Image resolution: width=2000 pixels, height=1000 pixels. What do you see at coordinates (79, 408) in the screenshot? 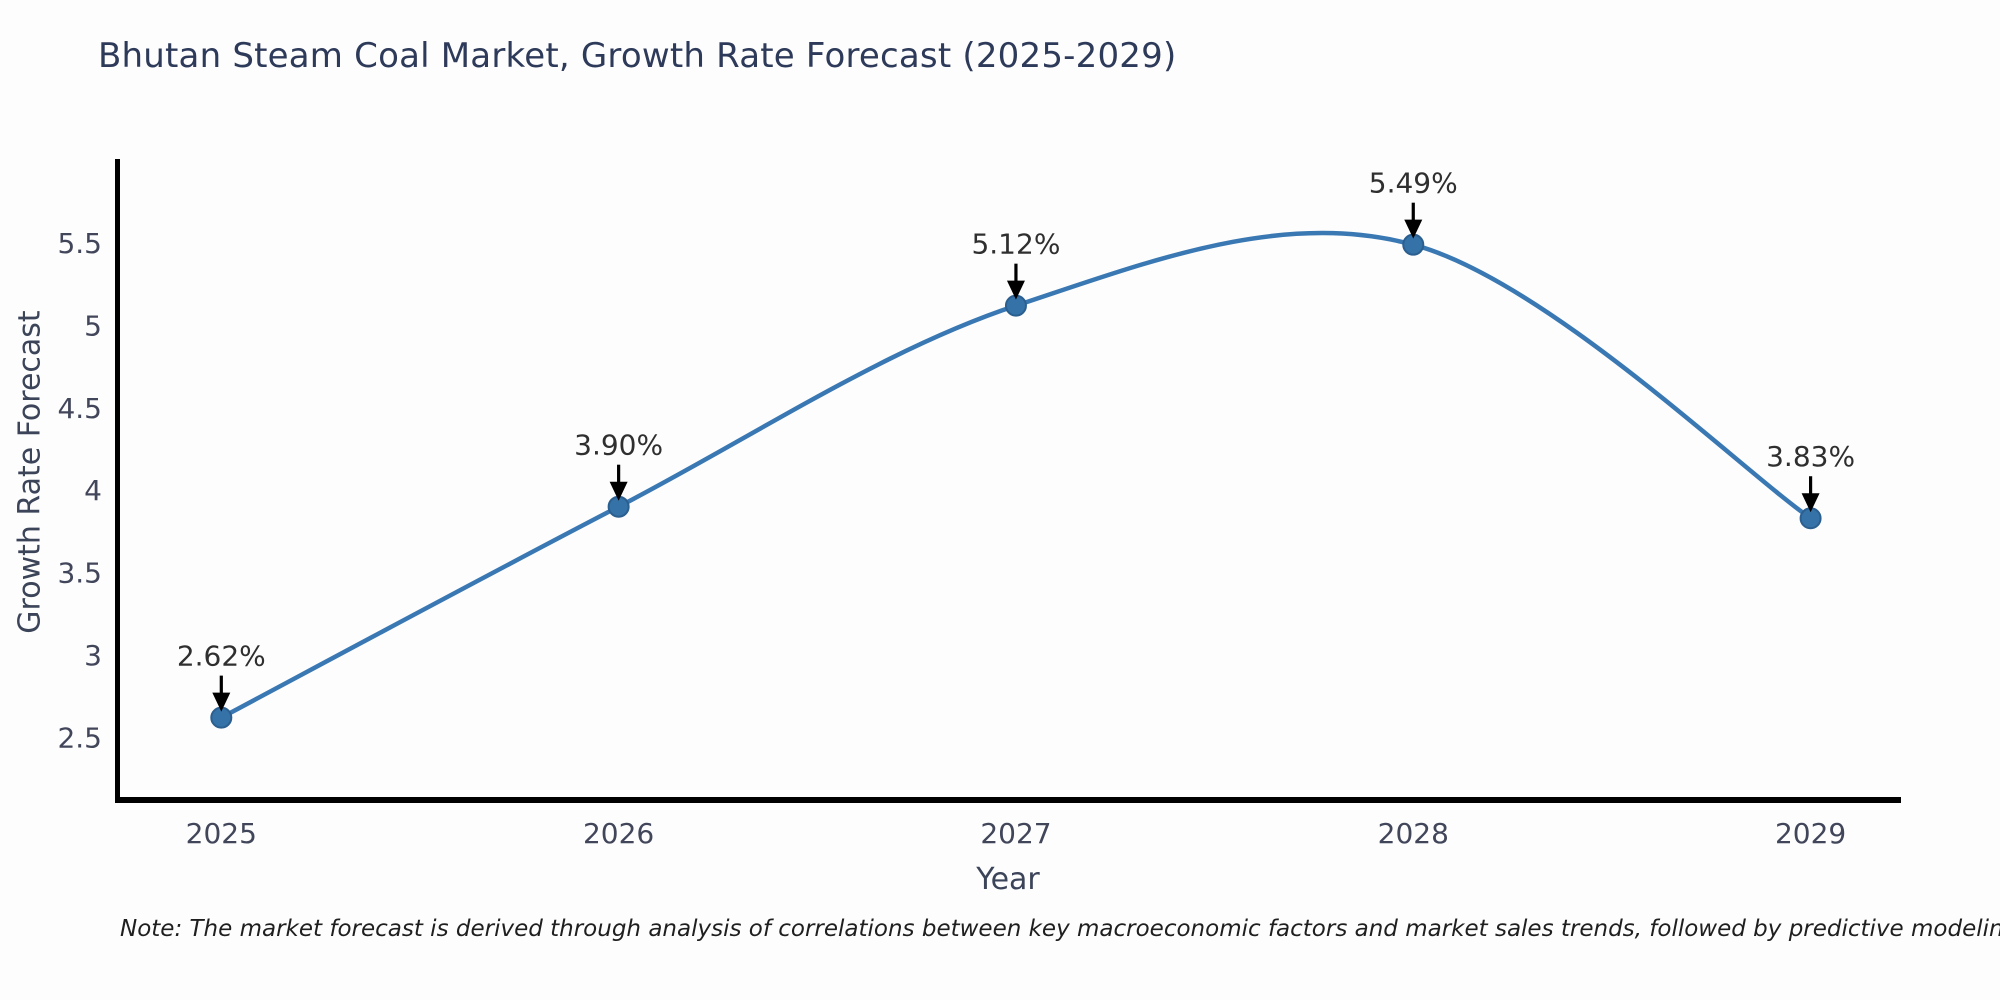
I see `y-tick-label: 4.5` at bounding box center [79, 408].